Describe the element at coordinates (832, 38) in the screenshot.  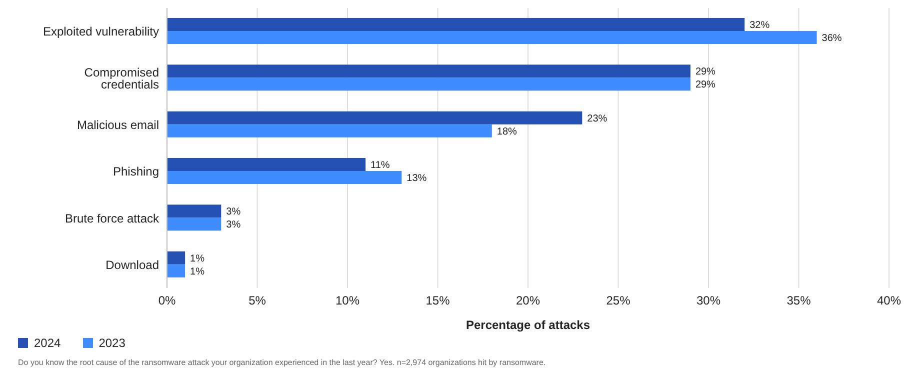
I see `data-label: 36%` at that location.